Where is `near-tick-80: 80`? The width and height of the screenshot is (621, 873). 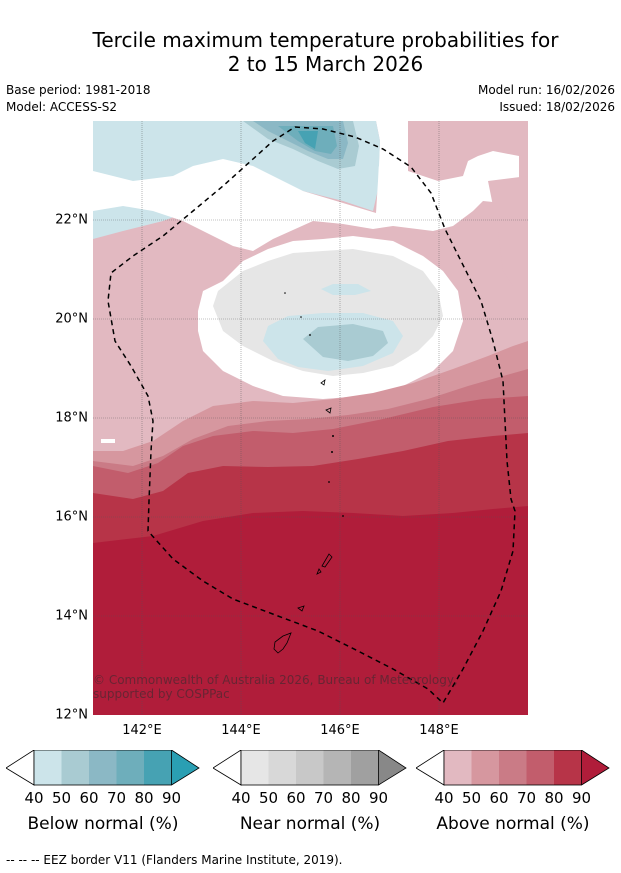 near-tick-80: 80 is located at coordinates (351, 798).